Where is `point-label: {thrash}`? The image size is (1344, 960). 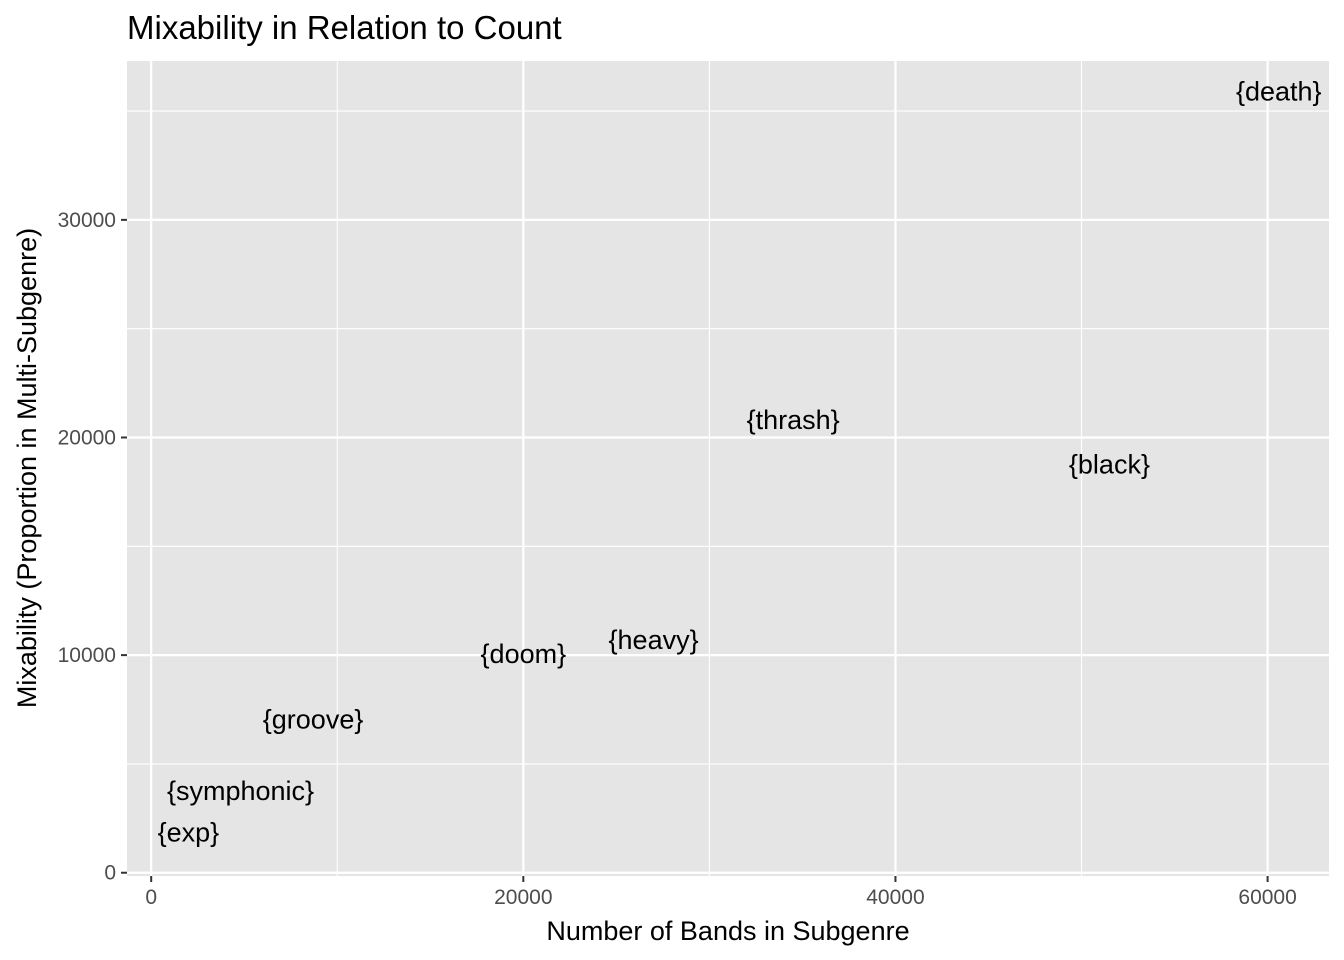 point-label: {thrash} is located at coordinates (793, 420).